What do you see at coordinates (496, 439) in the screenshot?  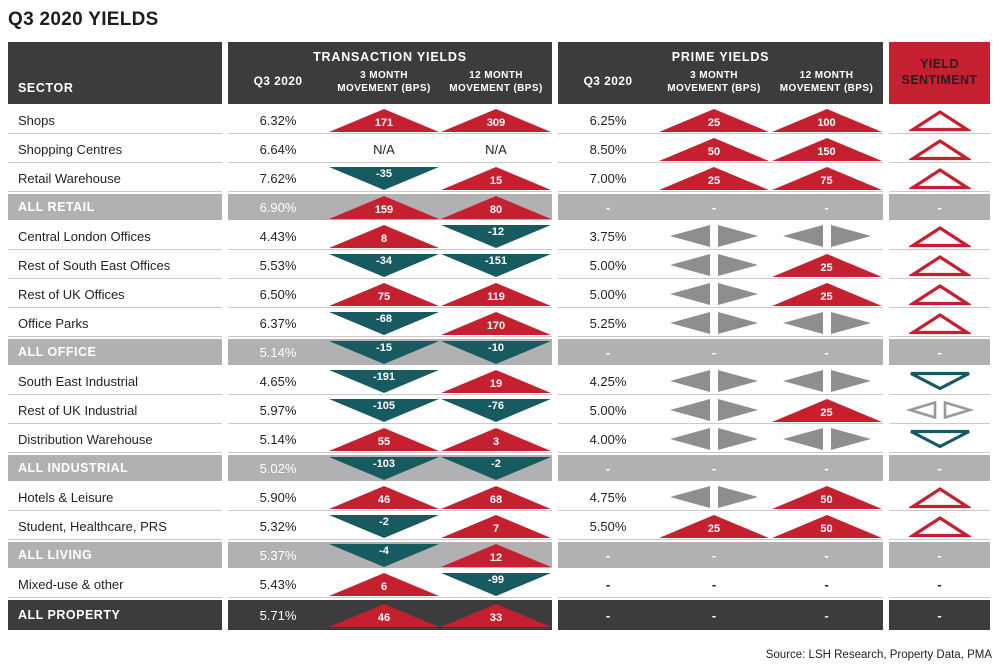 I see `movement-indicator: 3` at bounding box center [496, 439].